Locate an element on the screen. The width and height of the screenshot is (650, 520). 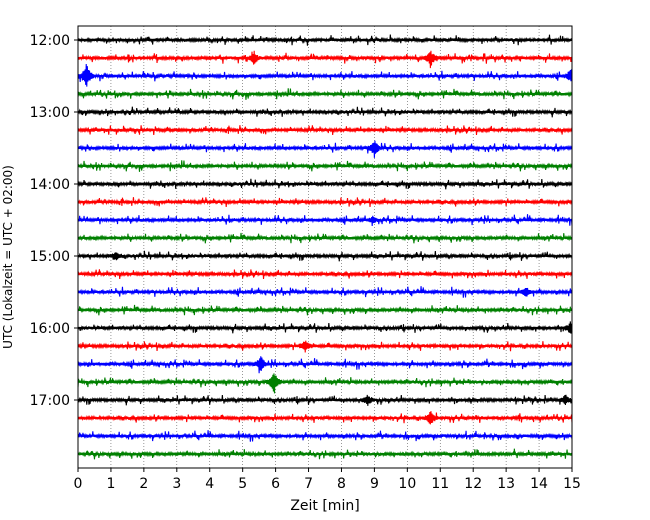
x-tick-label: 0 is located at coordinates (78, 484).